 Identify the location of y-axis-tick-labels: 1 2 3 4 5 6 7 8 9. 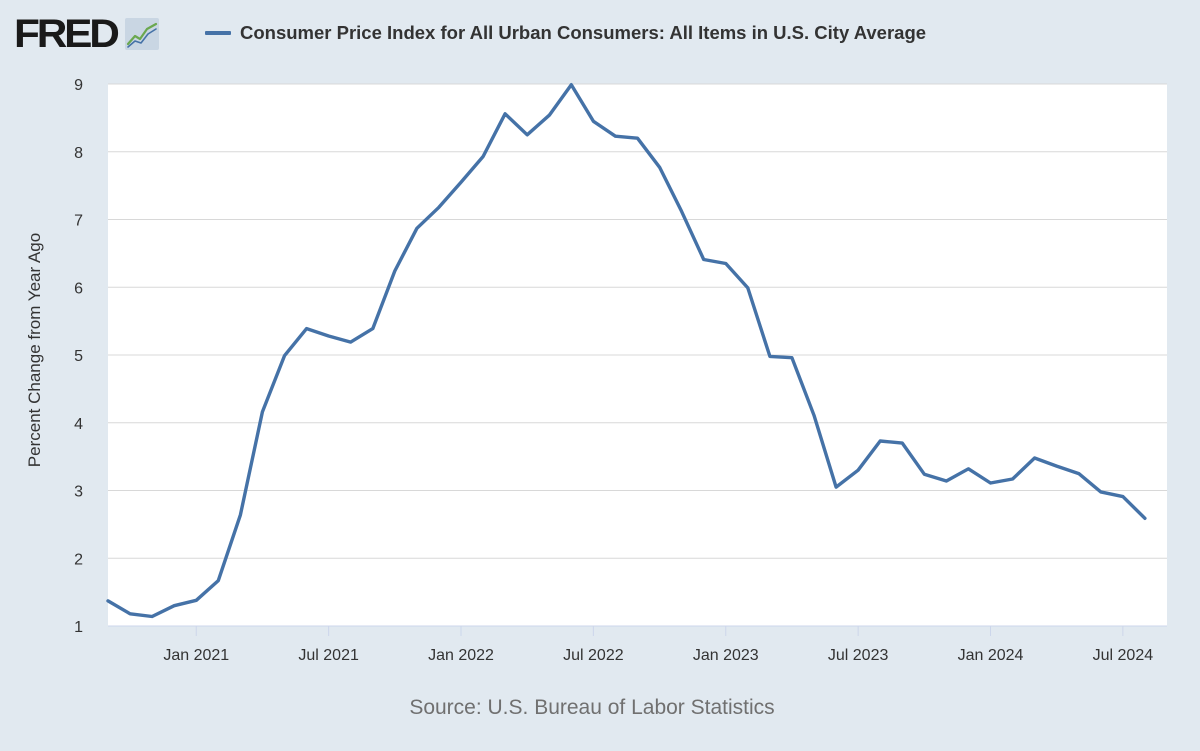
(78, 356).